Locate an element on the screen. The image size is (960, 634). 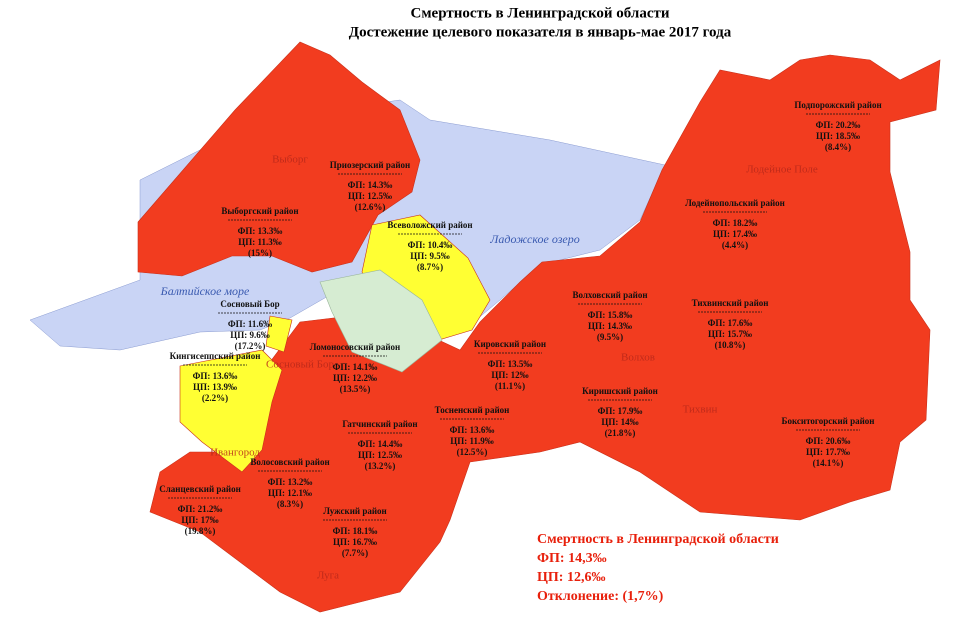
region-name: Лодейнопольский район is located at coordinates (735, 203).